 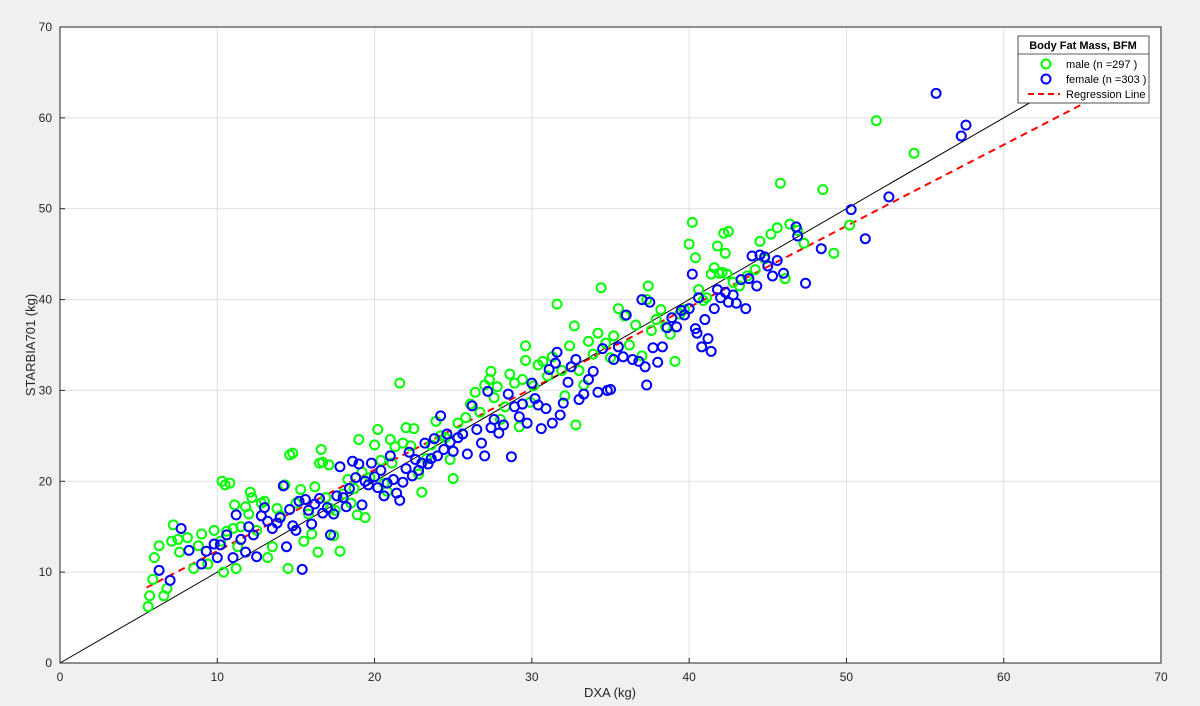 What do you see at coordinates (218, 677) in the screenshot?
I see `x-tick-label: 10` at bounding box center [218, 677].